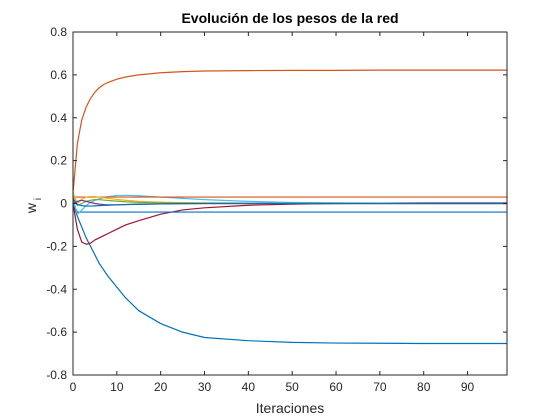 This screenshot has width=560, height=420. What do you see at coordinates (73, 387) in the screenshot?
I see `x-tick-label: 0` at bounding box center [73, 387].